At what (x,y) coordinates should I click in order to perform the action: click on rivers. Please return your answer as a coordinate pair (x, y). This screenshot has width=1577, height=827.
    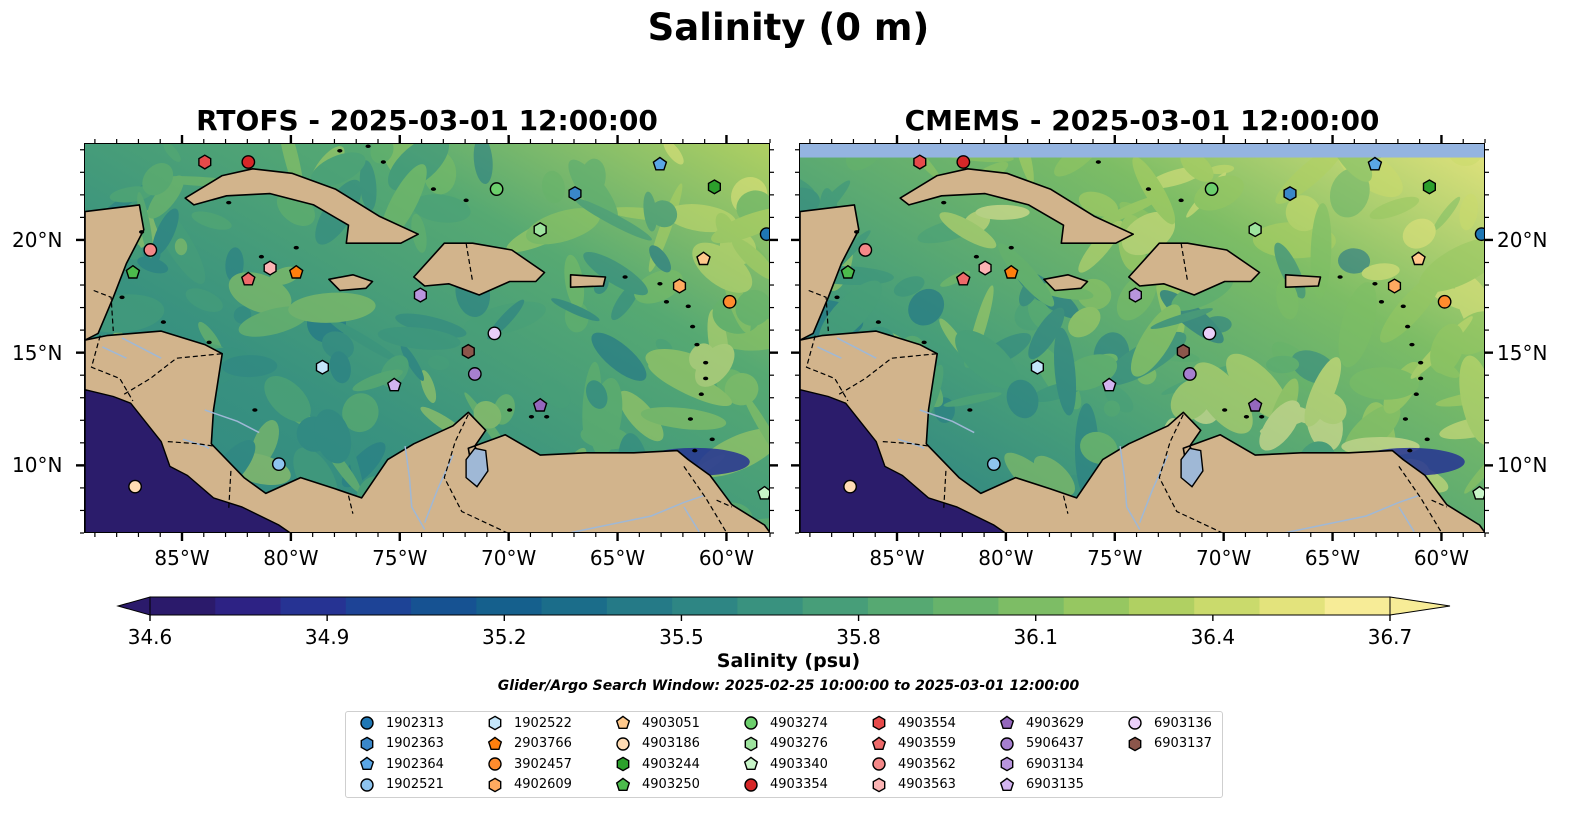
    Looking at the image, I should click on (1118, 434).